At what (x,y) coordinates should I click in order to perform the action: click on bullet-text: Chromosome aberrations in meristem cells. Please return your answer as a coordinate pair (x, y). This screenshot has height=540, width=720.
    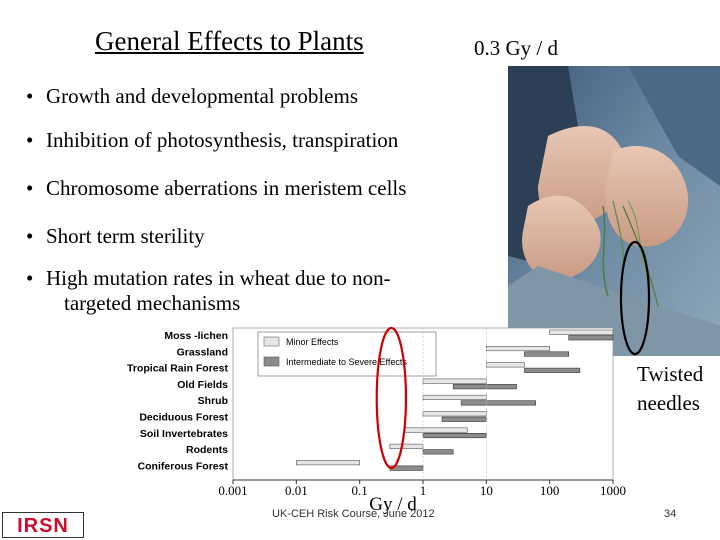
    Looking at the image, I should click on (226, 188).